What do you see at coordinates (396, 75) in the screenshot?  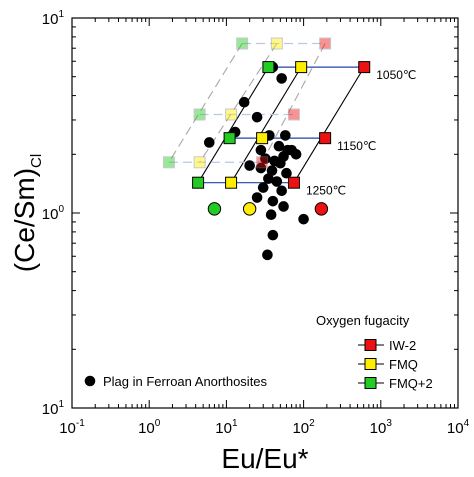 I see `isotherm-label: 1050℃` at bounding box center [396, 75].